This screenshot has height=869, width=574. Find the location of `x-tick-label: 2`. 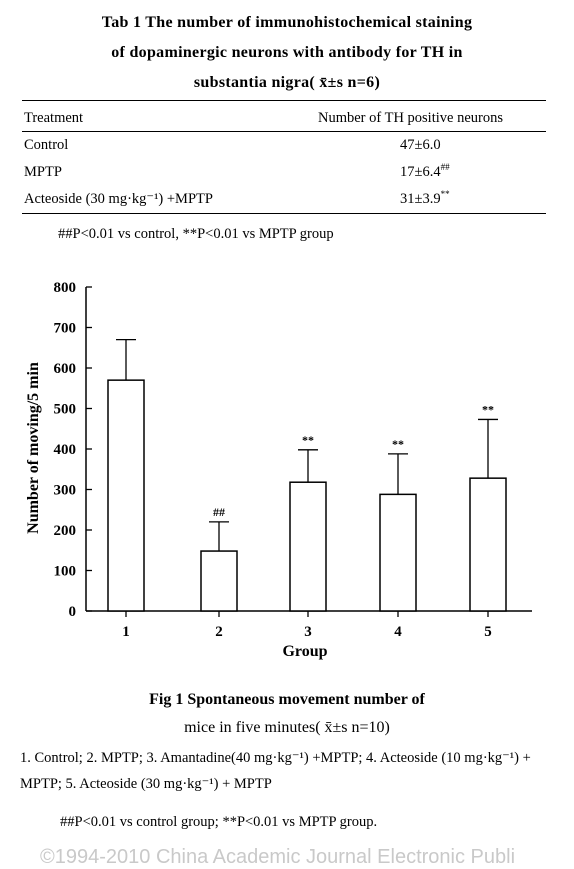

x-tick-label: 2 is located at coordinates (219, 632).